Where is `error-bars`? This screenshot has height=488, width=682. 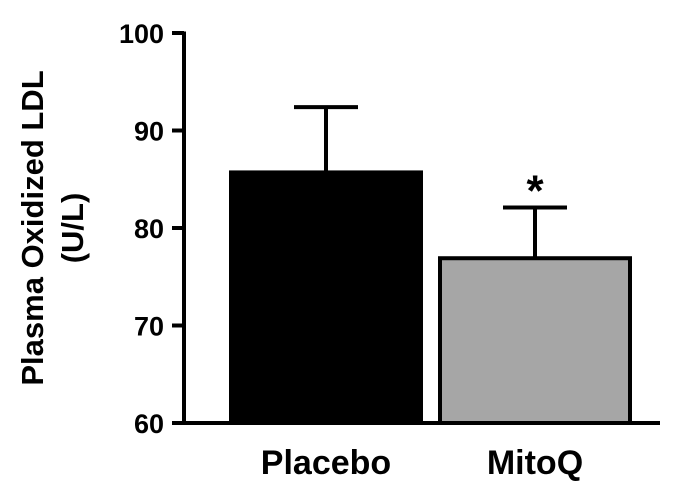 error-bars is located at coordinates (430, 182).